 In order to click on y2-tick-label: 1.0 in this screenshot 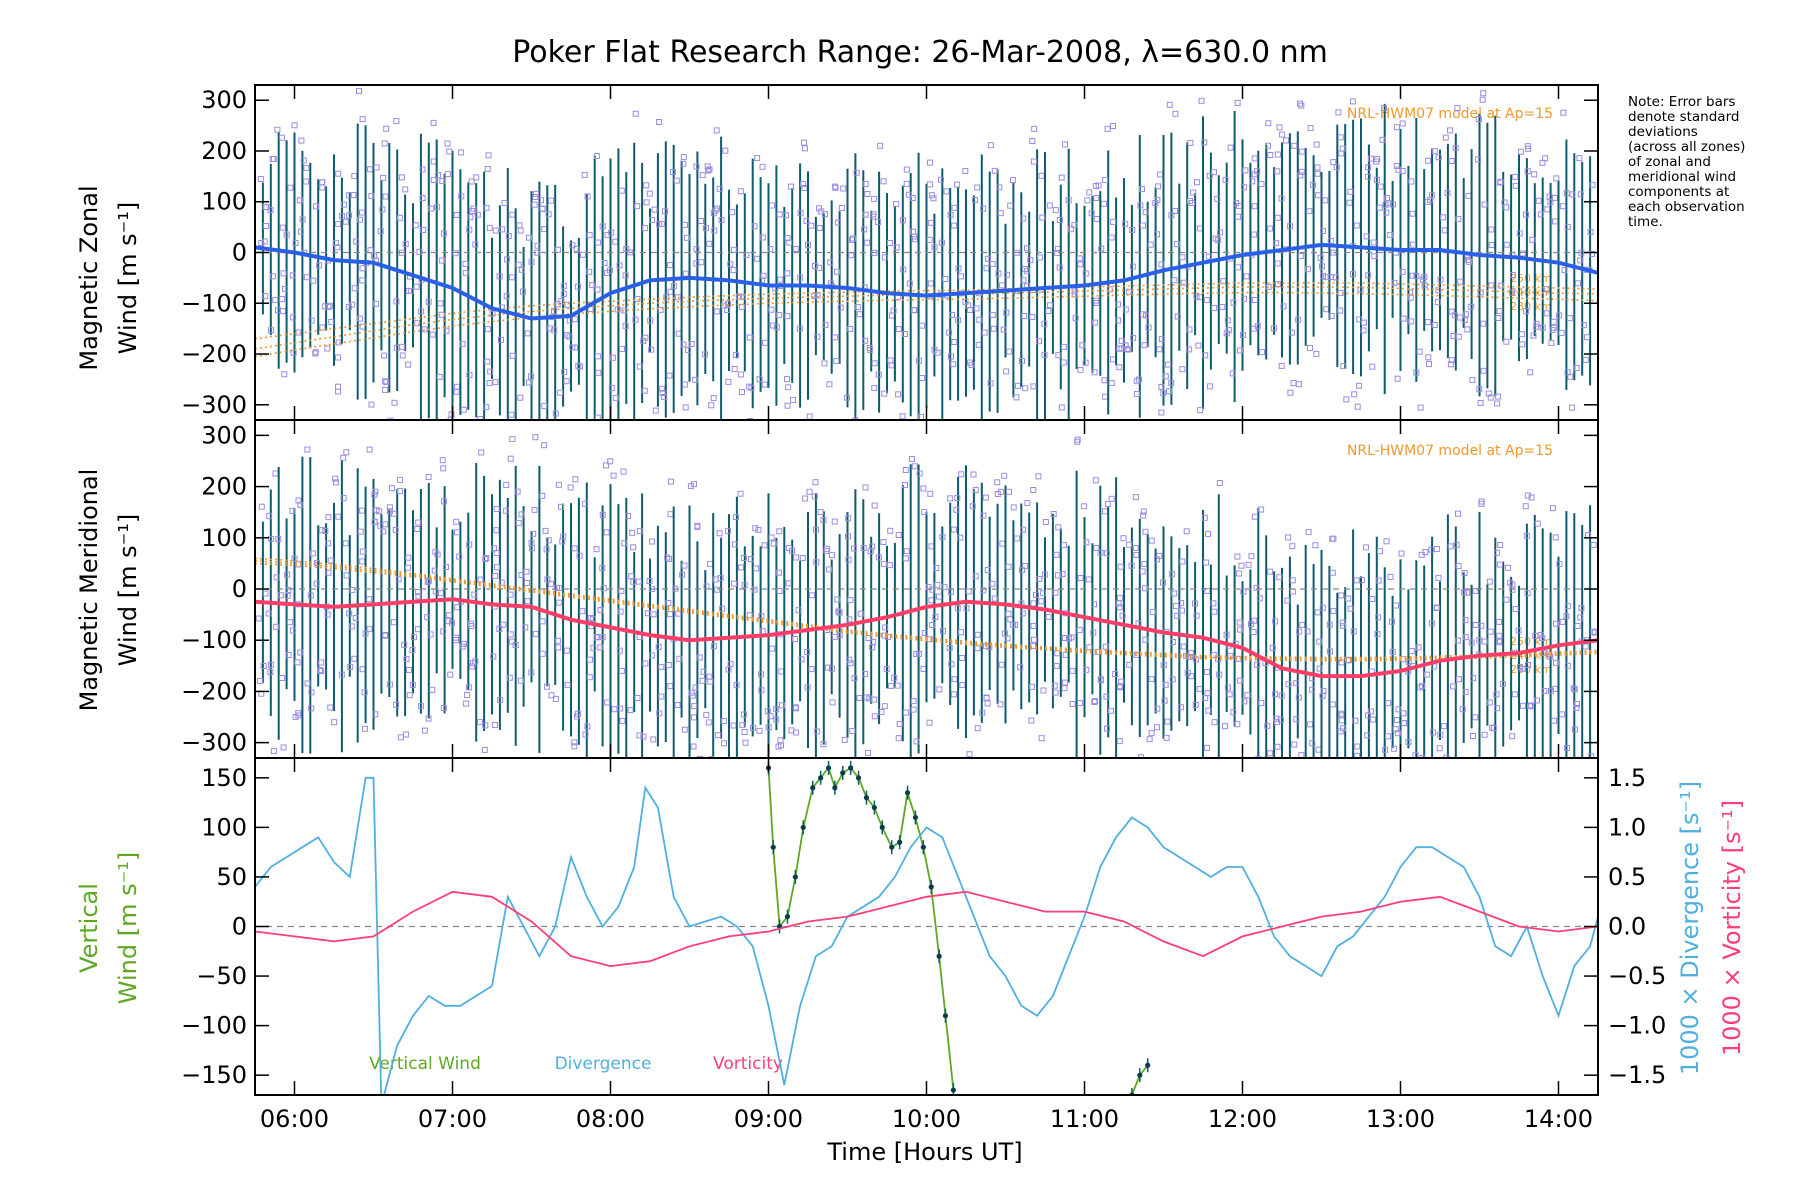, I will do `click(1627, 827)`.